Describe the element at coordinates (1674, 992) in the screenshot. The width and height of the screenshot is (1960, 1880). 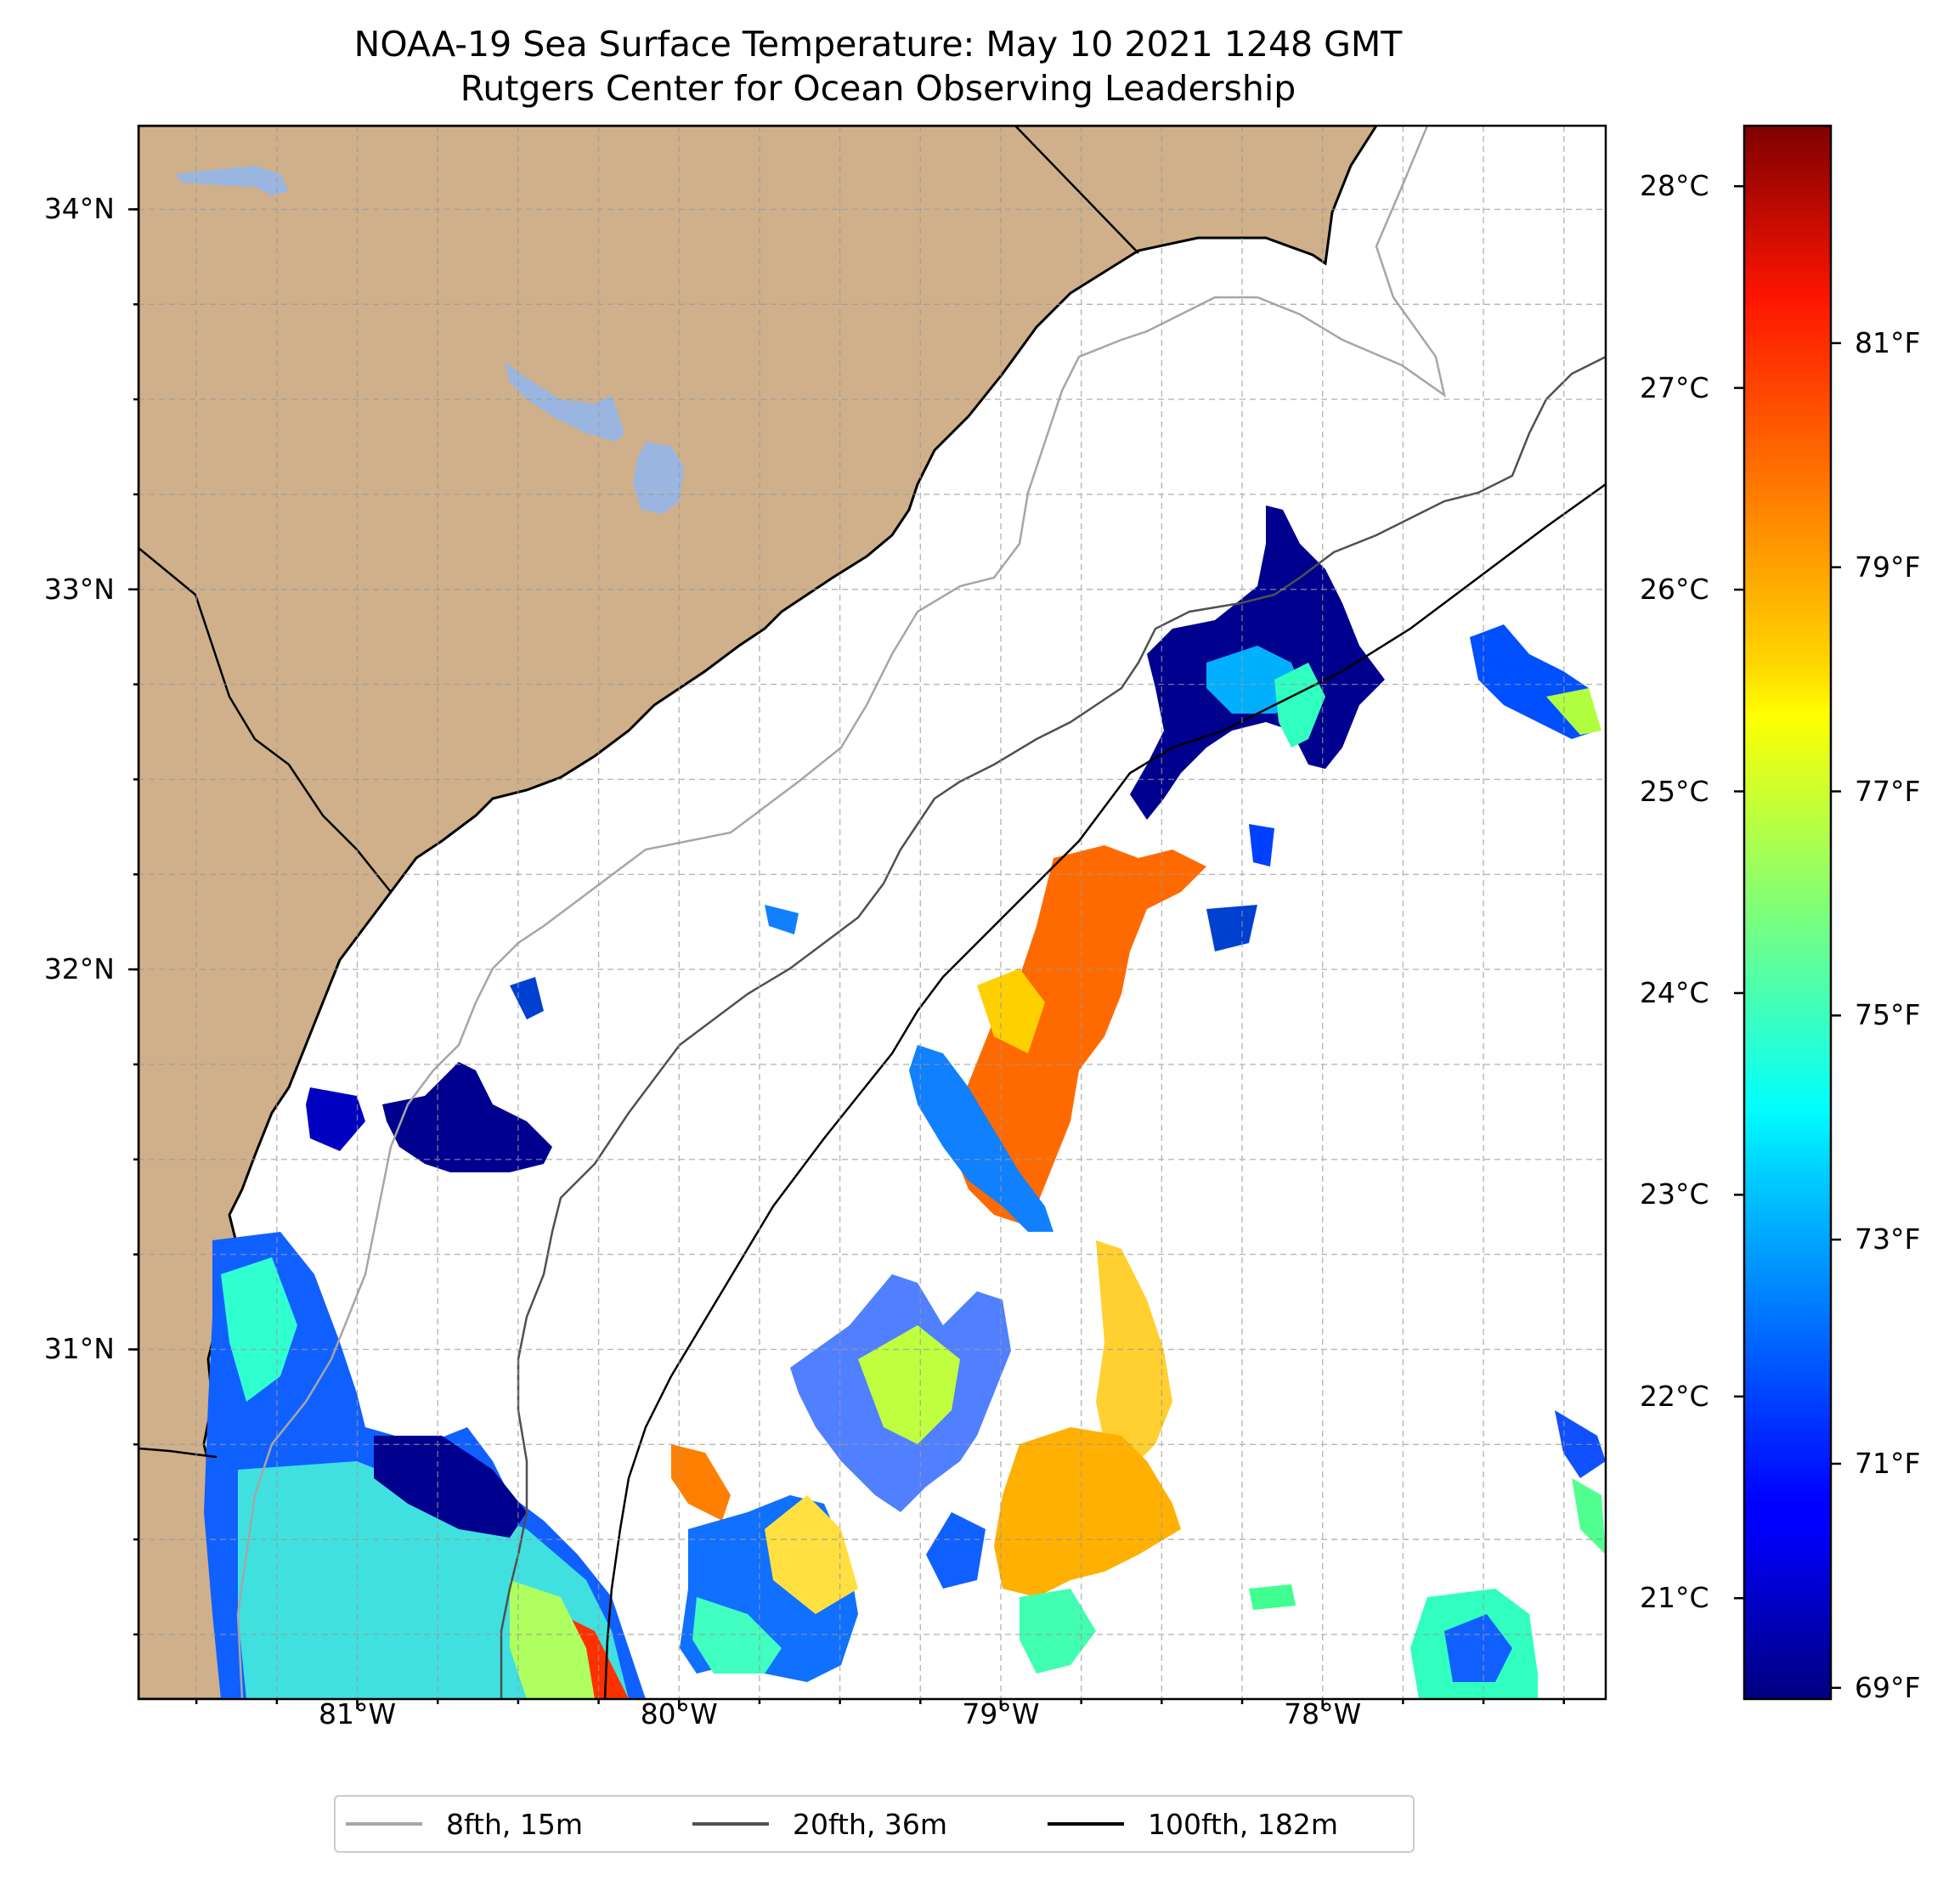
I see `celsius-tick-label: 24°C` at that location.